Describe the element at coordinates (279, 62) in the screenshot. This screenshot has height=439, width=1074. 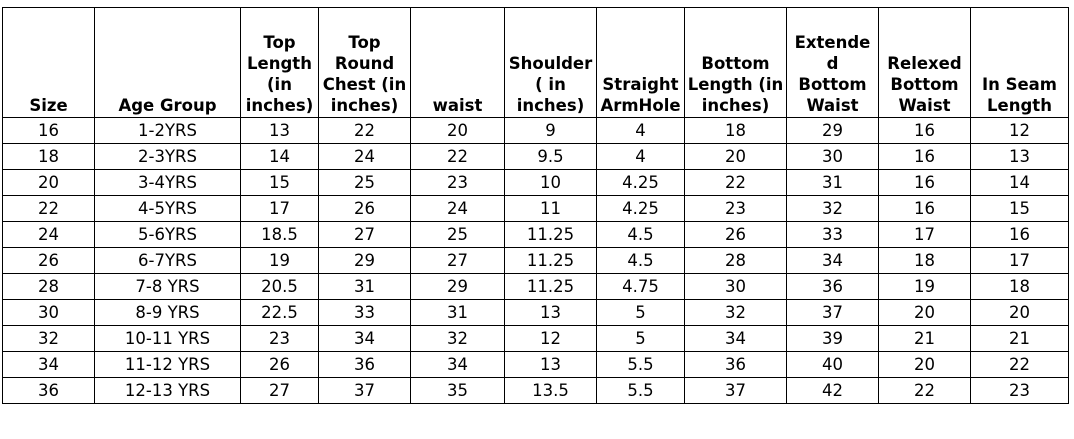
I see `column-header: Top Length (in inches)` at that location.